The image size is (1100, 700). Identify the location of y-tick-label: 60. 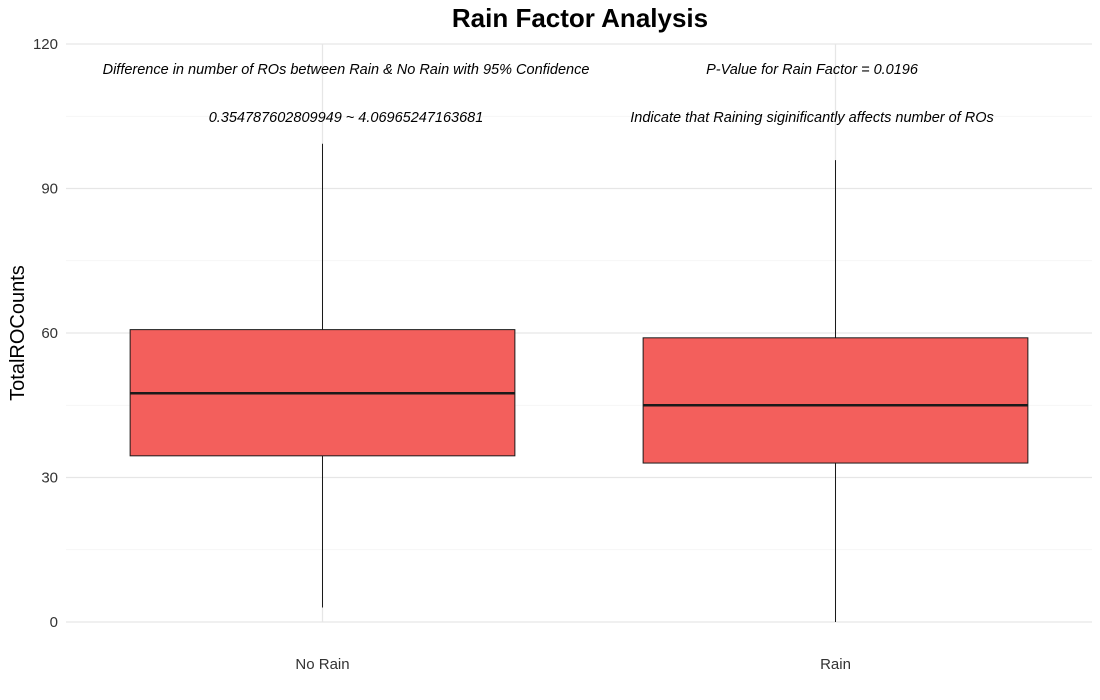
(49, 333).